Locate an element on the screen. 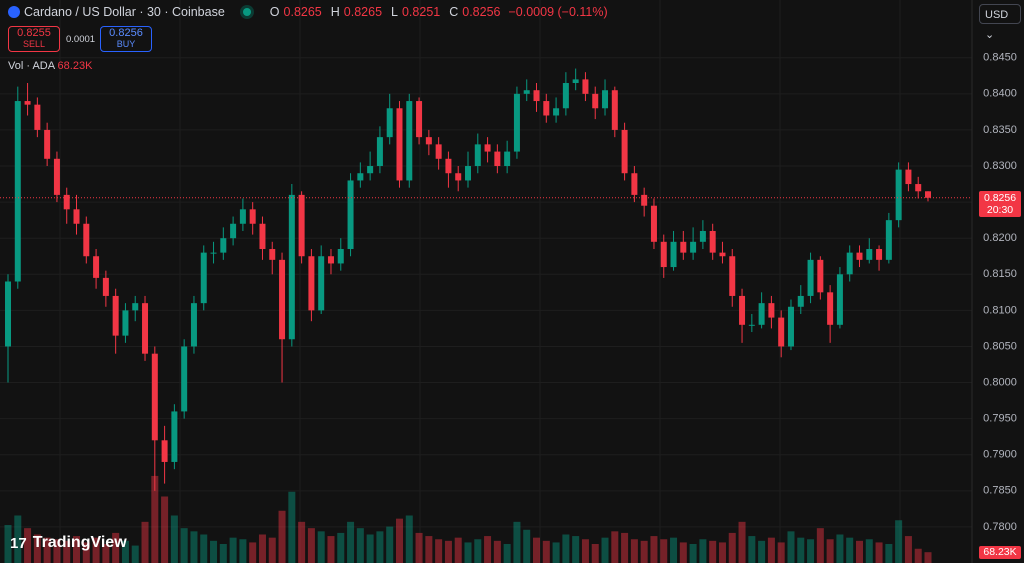  market-status is located at coordinates (246, 12).